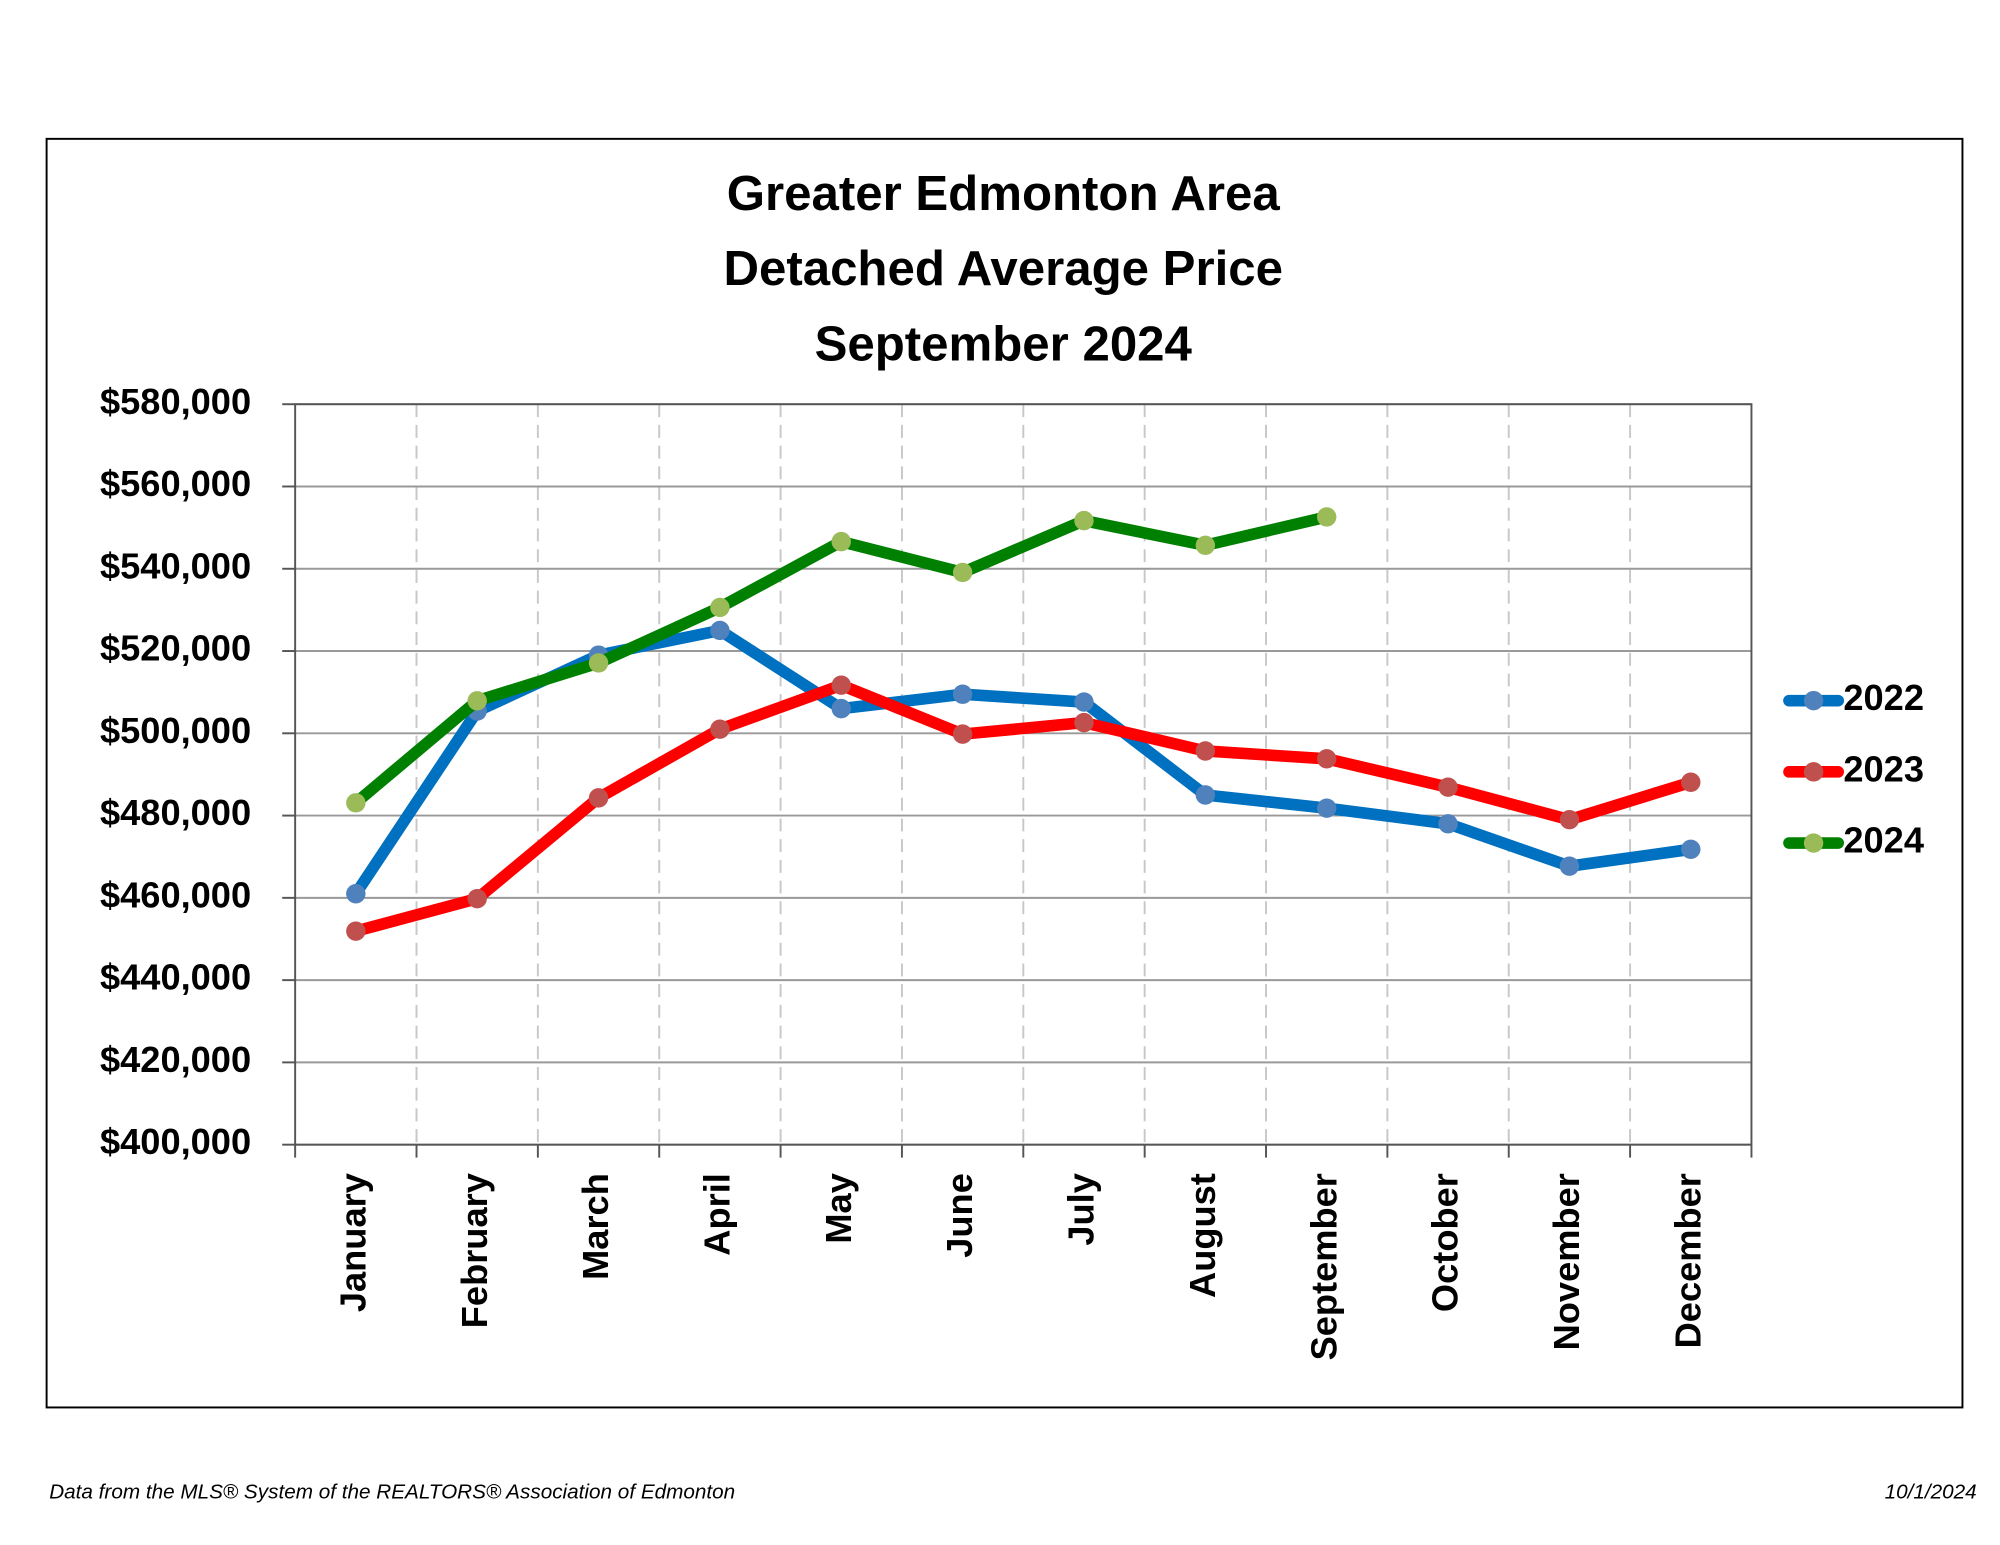  I want to click on y-tick-label: $420,000, so click(175, 1059).